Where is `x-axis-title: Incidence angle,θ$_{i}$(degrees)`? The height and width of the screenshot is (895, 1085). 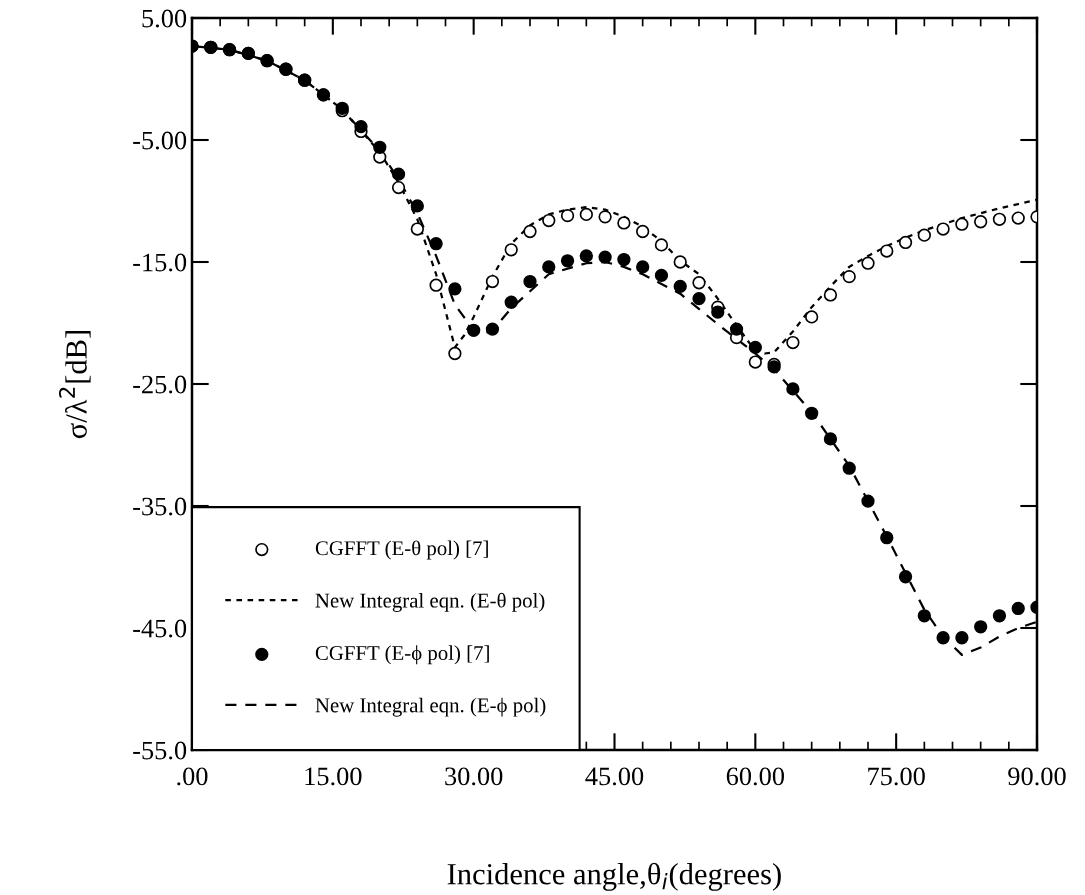 x-axis-title: Incidence angle,θ$_{i}$(degrees) is located at coordinates (614, 876).